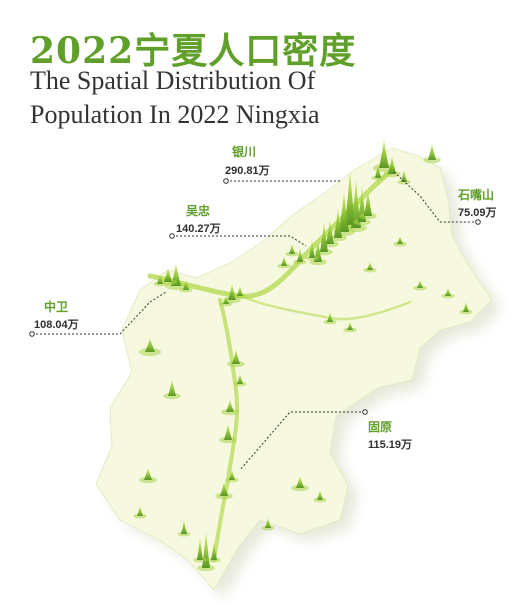  What do you see at coordinates (198, 211) in the screenshot?
I see `city-name-wuzhong: 吴忠` at bounding box center [198, 211].